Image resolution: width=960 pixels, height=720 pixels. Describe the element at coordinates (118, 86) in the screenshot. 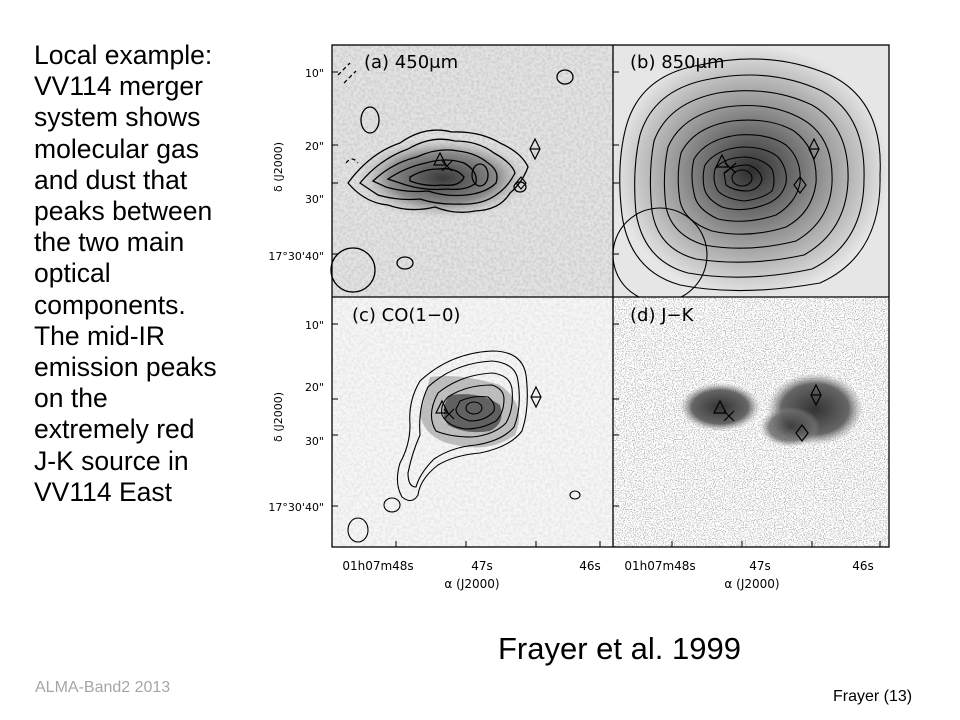

I see `body-line: VV114 merger` at that location.